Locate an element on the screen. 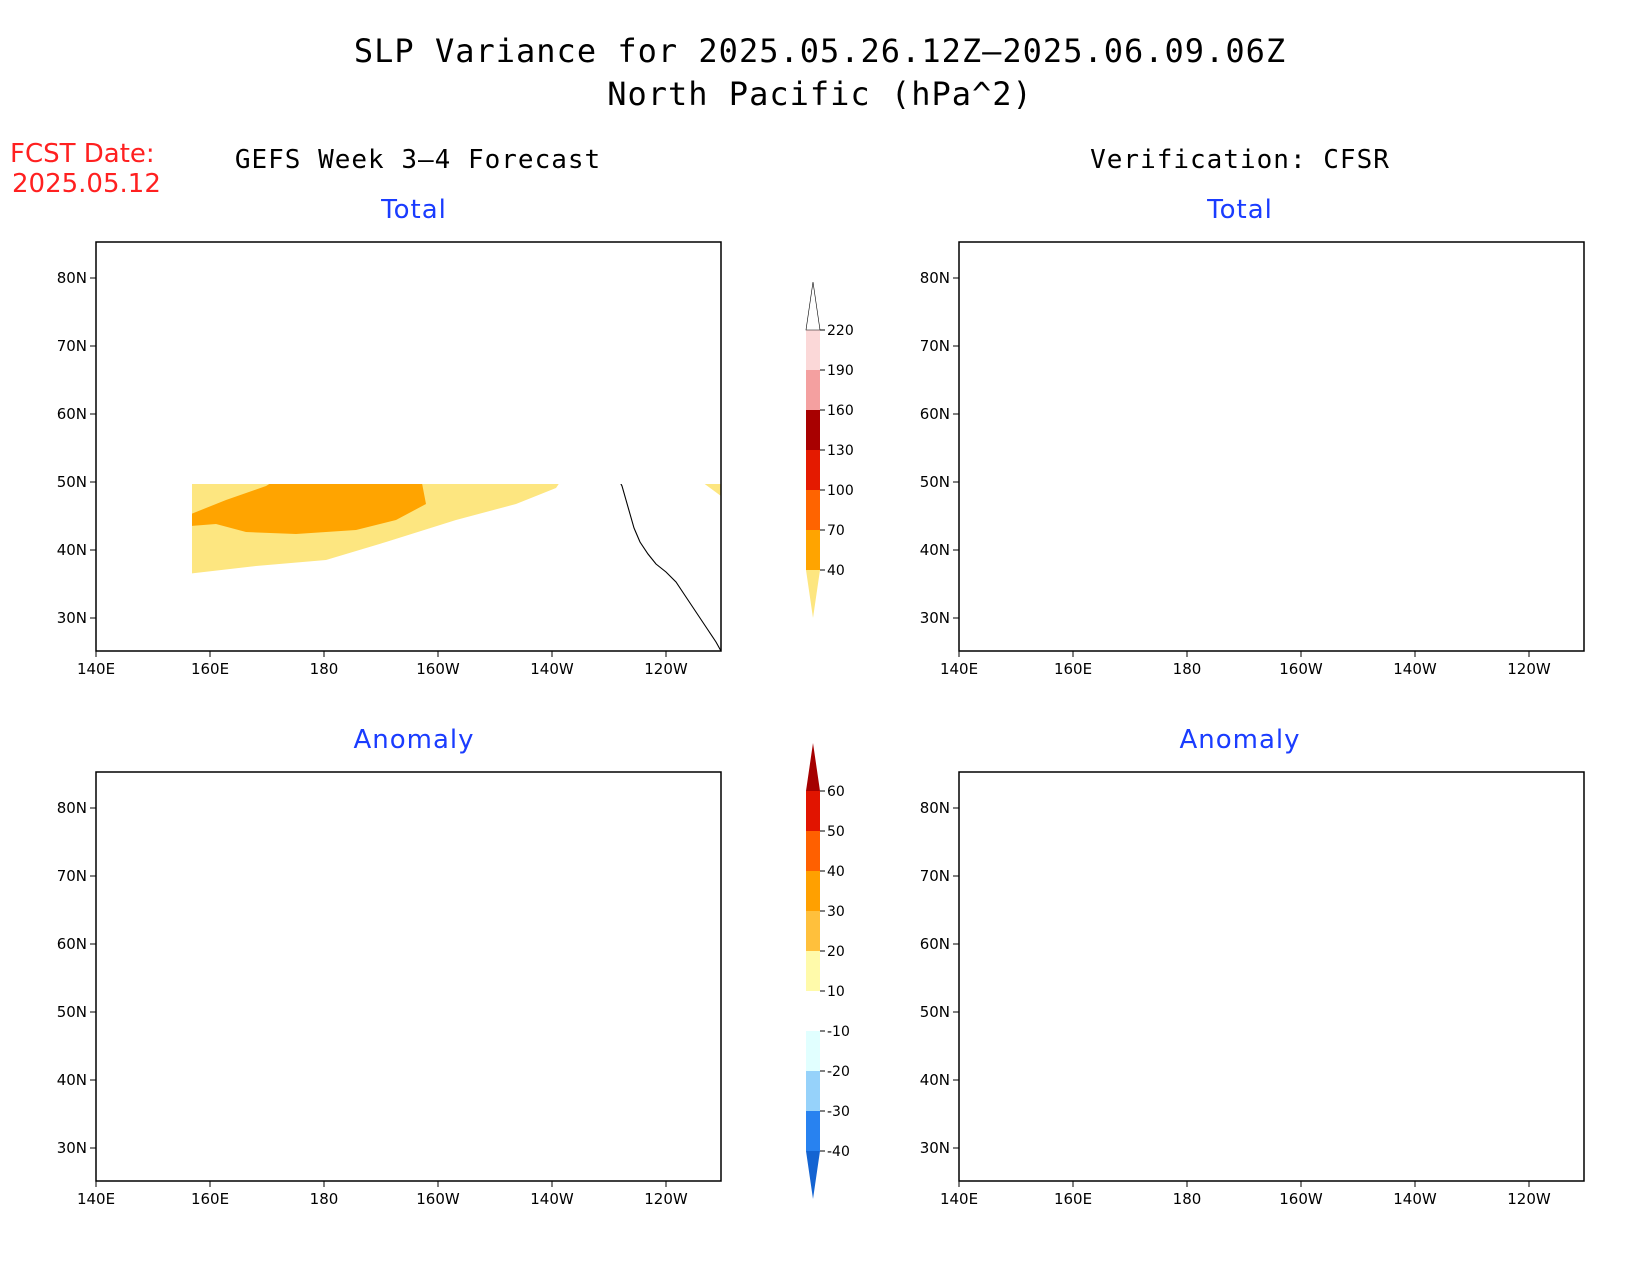 This screenshot has height=1275, width=1650. column-title-right: Verification: CFSR is located at coordinates (1240, 160).